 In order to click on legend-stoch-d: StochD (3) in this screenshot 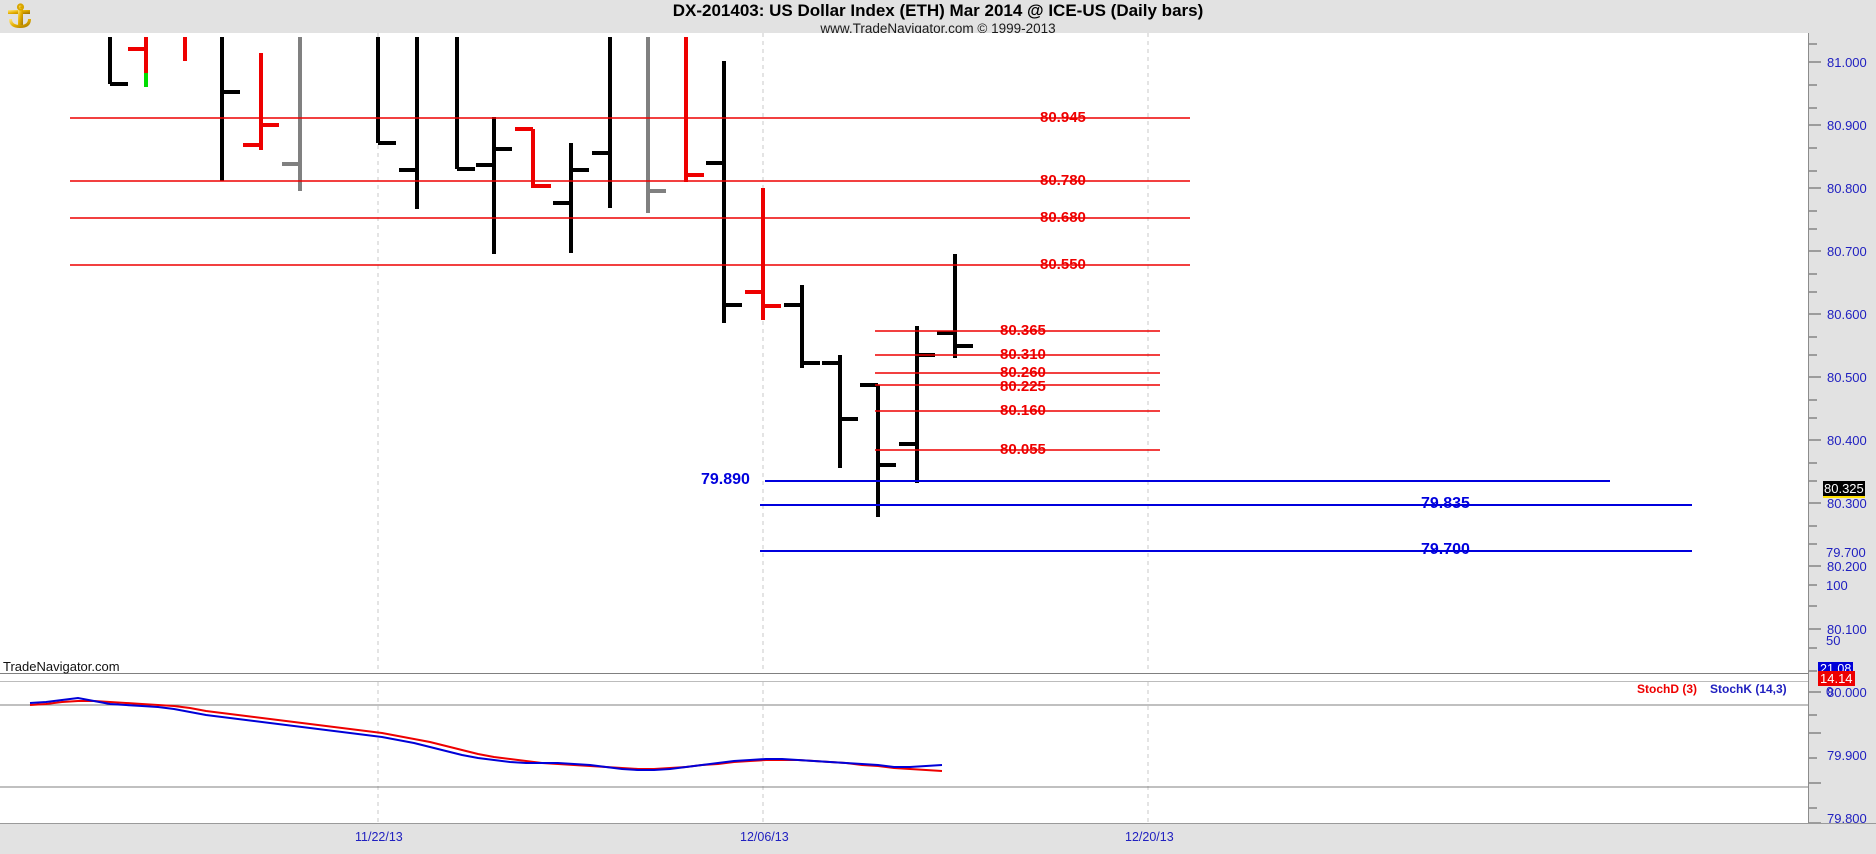, I will do `click(1667, 689)`.